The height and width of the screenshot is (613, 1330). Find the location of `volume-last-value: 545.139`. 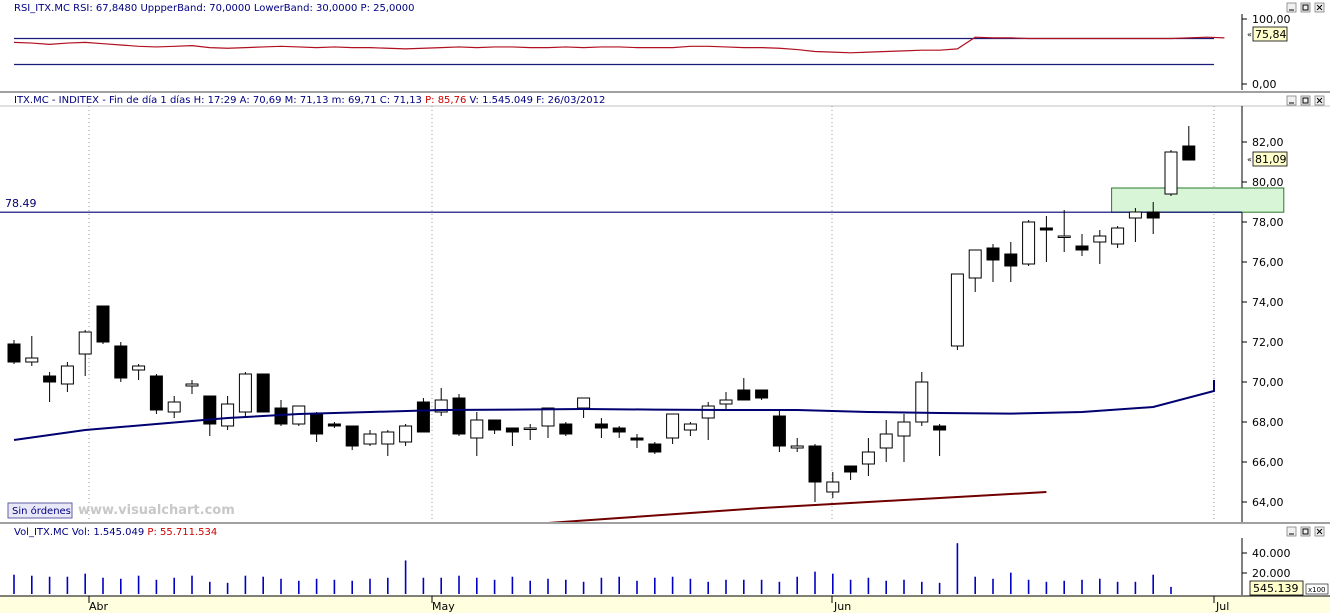

volume-last-value: 545.139 is located at coordinates (1276, 588).